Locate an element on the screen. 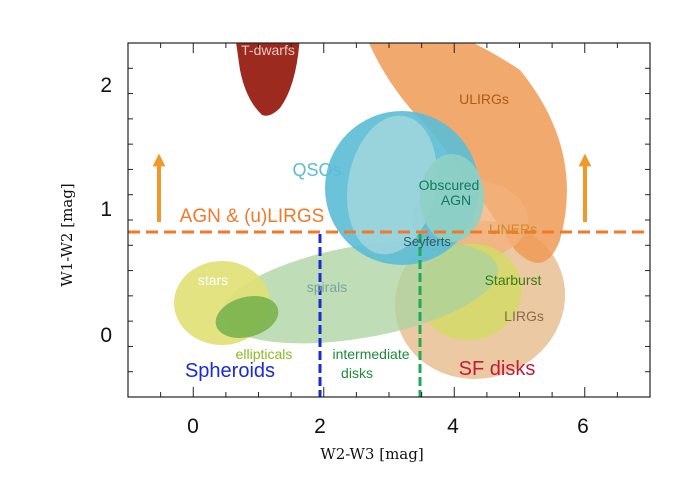  label-agn: AGN is located at coordinates (456, 200).